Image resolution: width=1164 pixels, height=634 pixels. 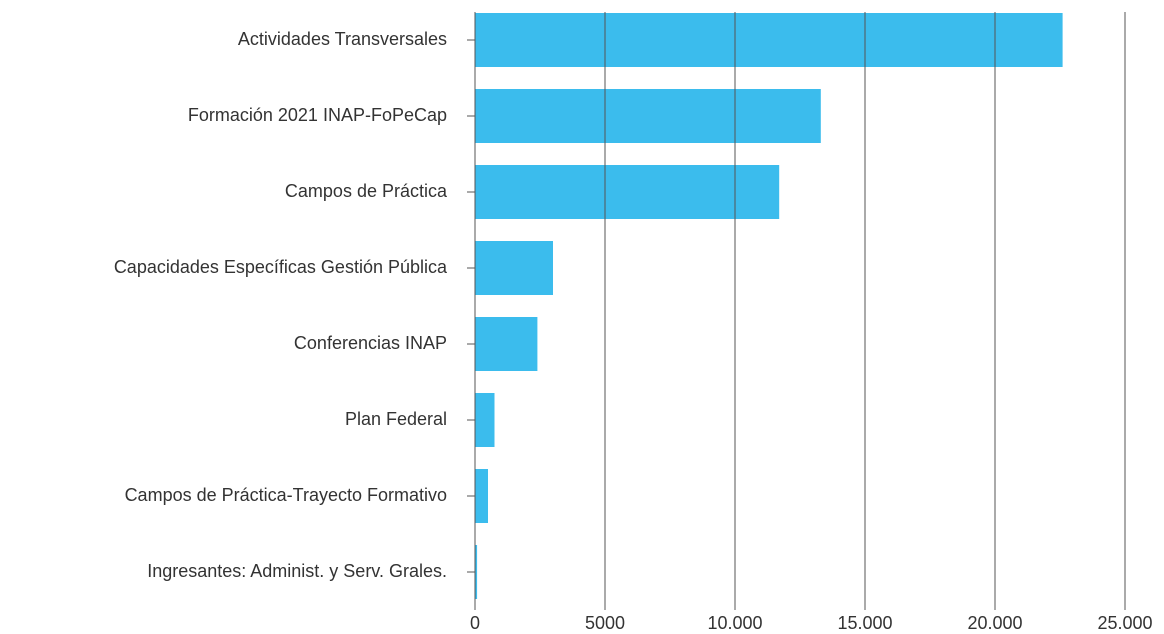 I want to click on x-tick-label: 0, so click(x=475, y=623).